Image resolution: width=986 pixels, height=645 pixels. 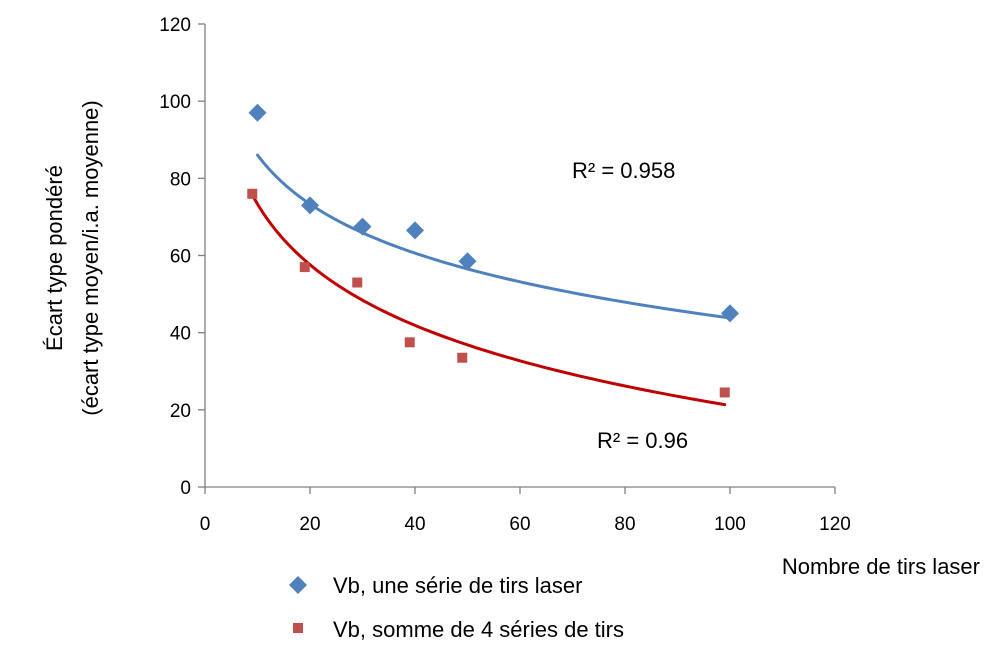 I want to click on legend-diamond-marker, so click(x=298, y=585).